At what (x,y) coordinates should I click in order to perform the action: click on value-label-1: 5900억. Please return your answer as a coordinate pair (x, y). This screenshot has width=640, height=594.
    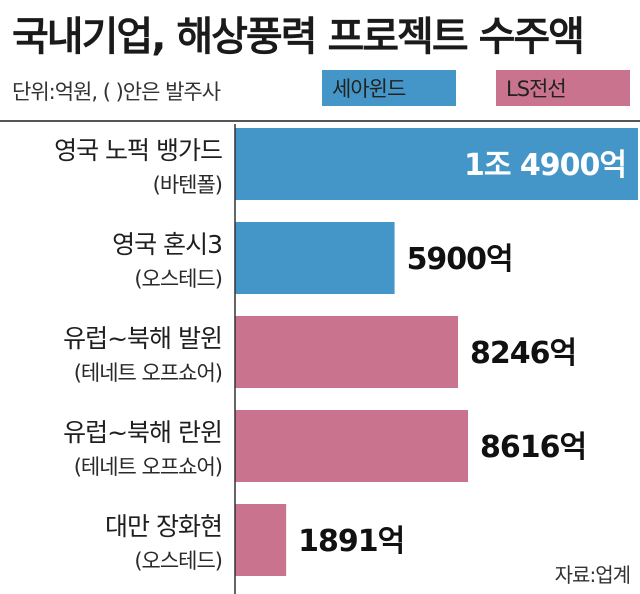
    Looking at the image, I should click on (460, 259).